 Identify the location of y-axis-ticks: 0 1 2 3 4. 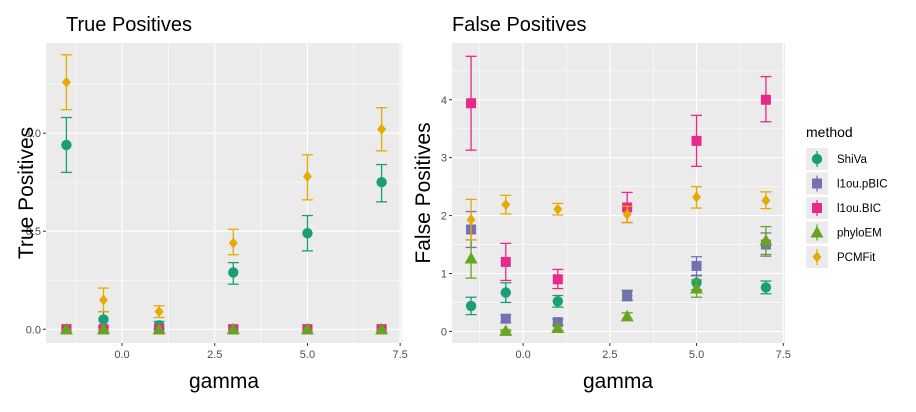
(446, 216).